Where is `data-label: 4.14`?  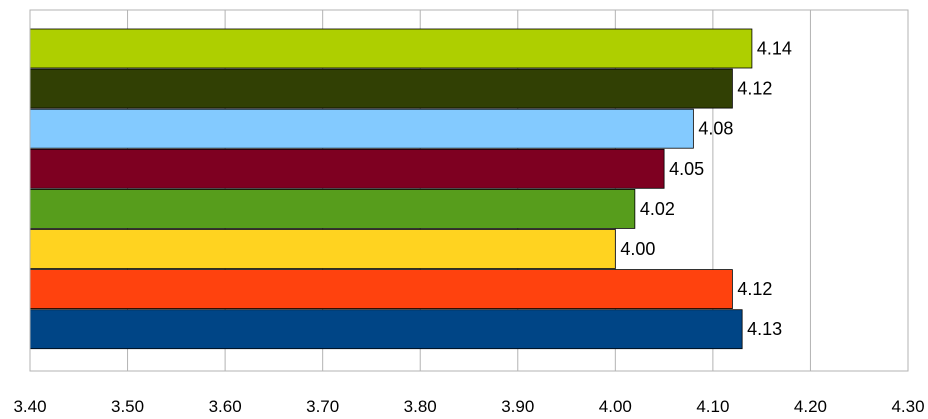
data-label: 4.14 is located at coordinates (774, 49).